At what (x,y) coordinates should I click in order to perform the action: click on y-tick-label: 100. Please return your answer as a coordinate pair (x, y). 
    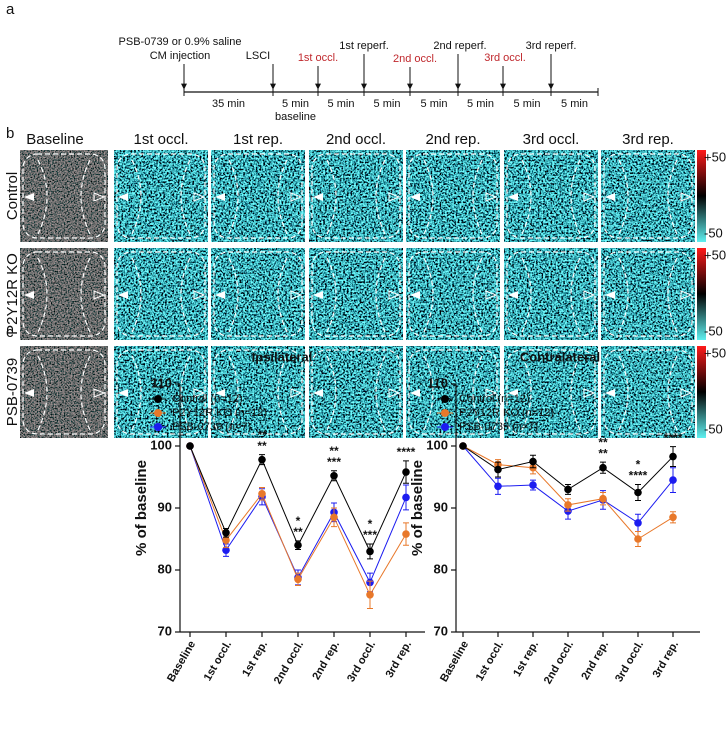
    Looking at the image, I should click on (161, 444).